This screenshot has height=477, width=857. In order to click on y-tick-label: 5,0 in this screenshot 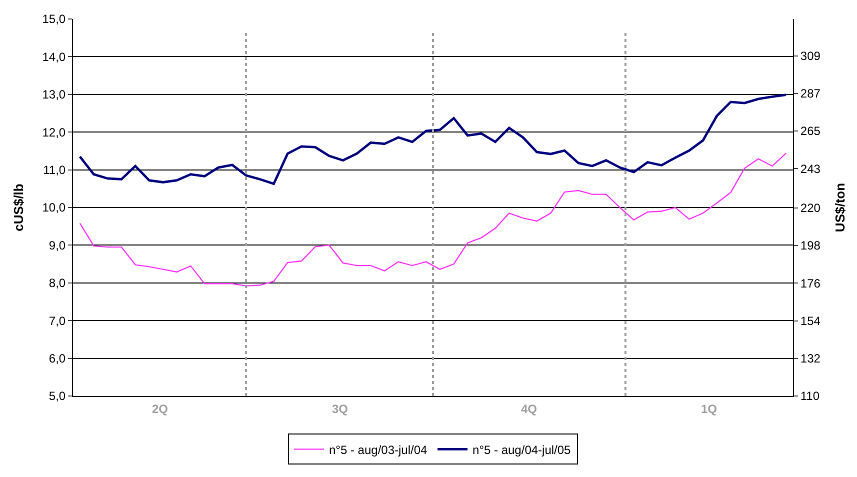, I will do `click(57, 396)`.